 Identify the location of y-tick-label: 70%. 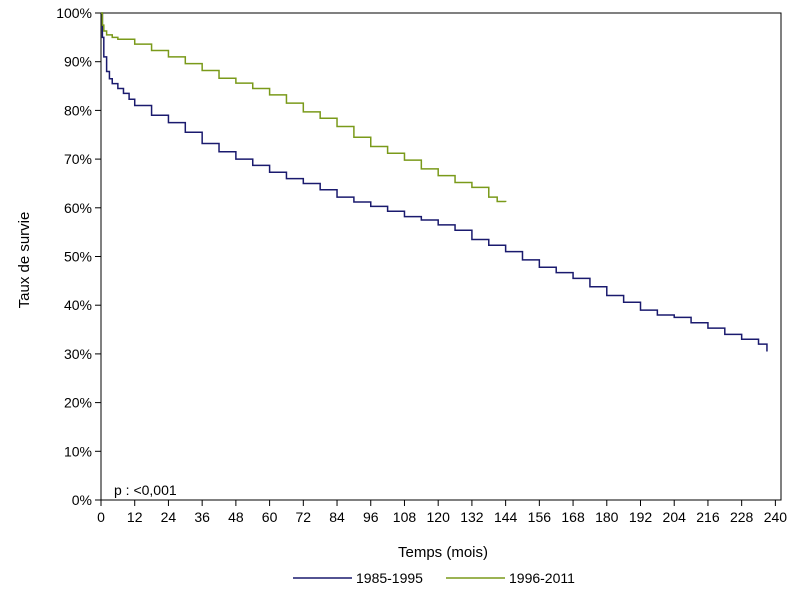
(78, 159).